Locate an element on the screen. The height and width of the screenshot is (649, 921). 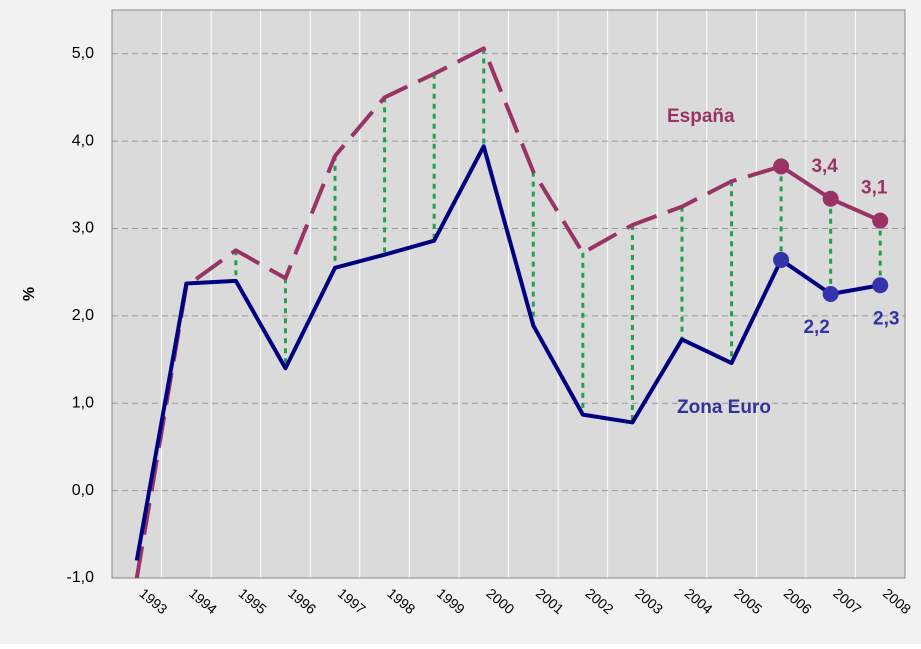
y-tick-label: 5,0 is located at coordinates (83, 53).